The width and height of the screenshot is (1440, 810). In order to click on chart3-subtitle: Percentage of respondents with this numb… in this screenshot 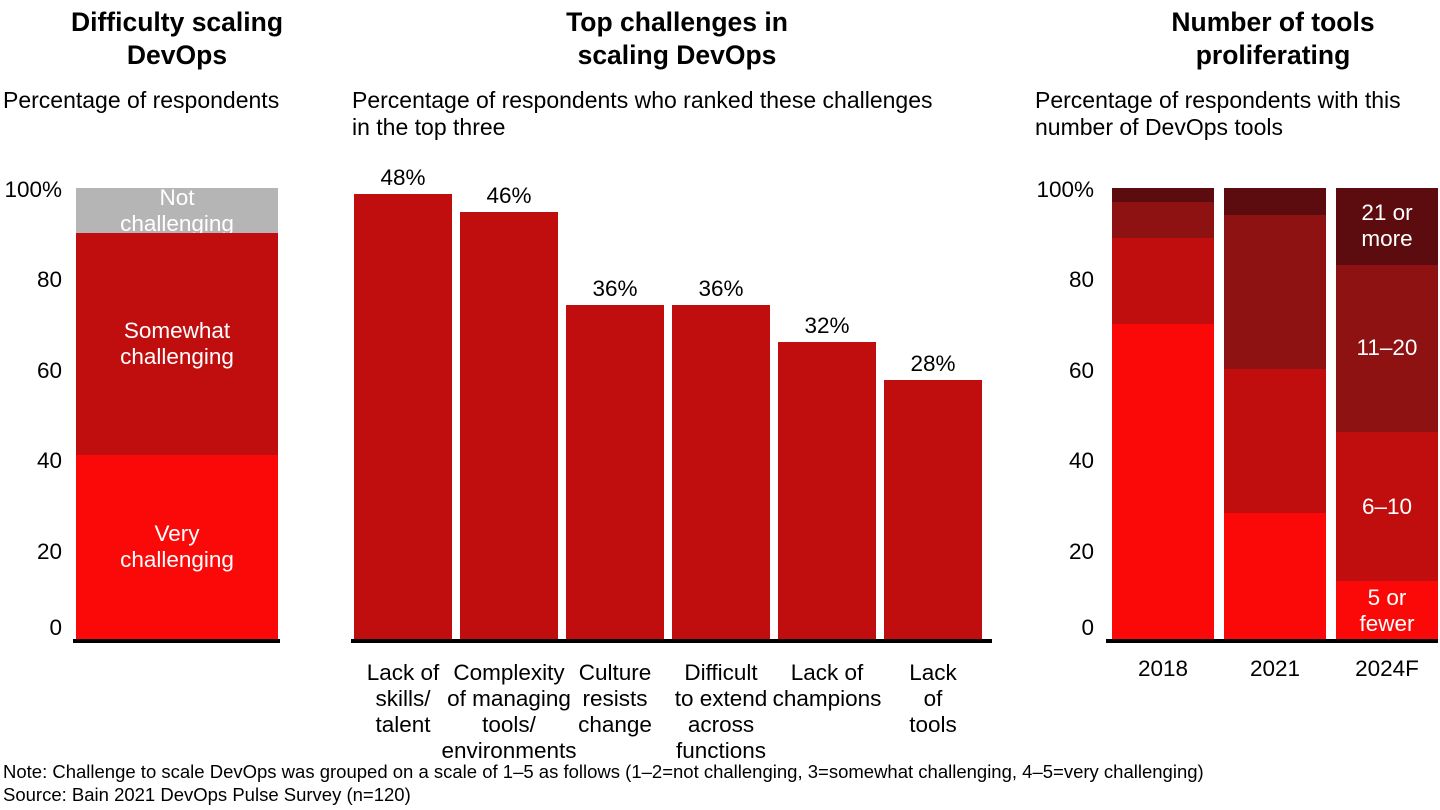, I will do `click(1218, 113)`.